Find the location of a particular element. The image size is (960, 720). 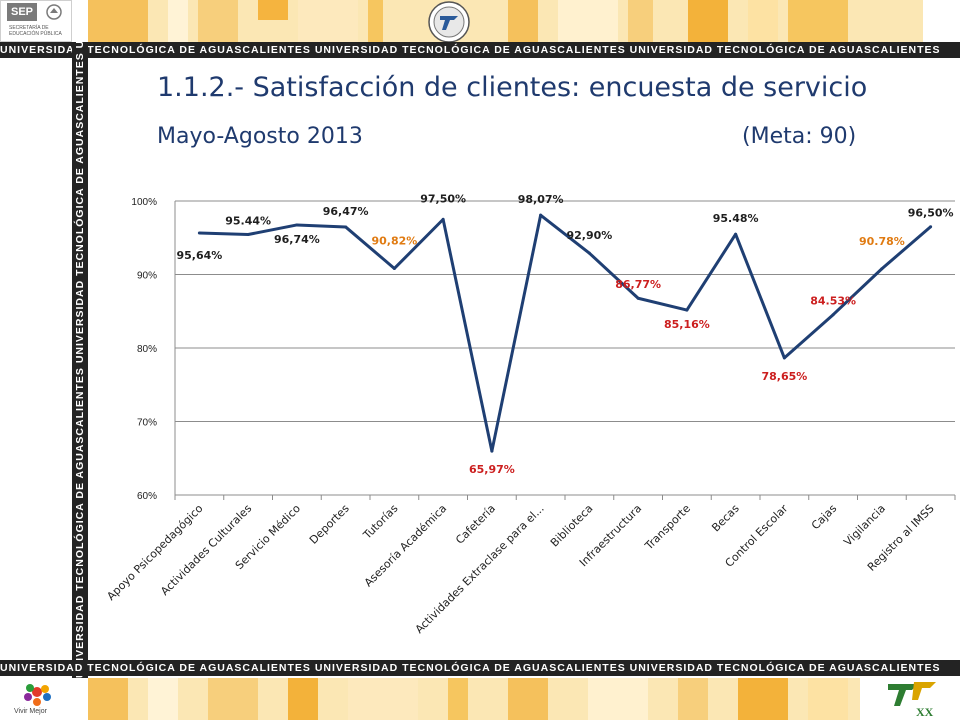

bottom-left-panel is located at coordinates (36, 698).